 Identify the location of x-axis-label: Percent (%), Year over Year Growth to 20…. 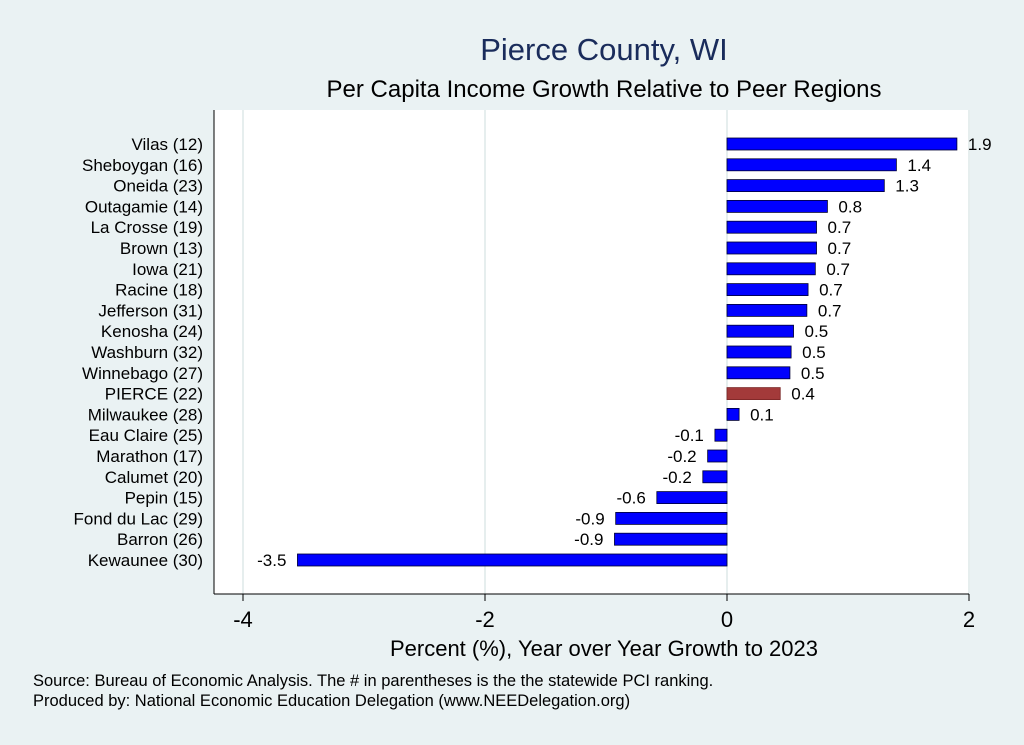
(604, 648).